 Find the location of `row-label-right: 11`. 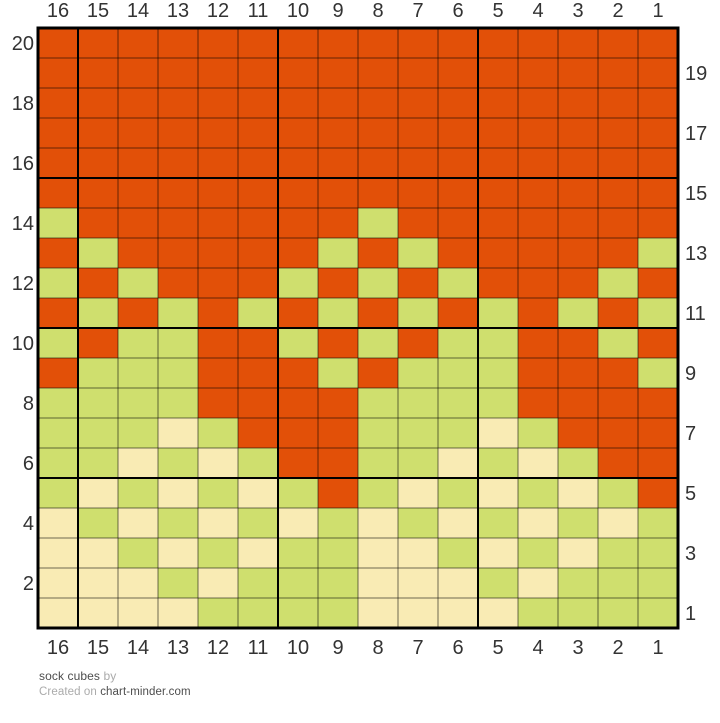

row-label-right: 11 is located at coordinates (695, 314).